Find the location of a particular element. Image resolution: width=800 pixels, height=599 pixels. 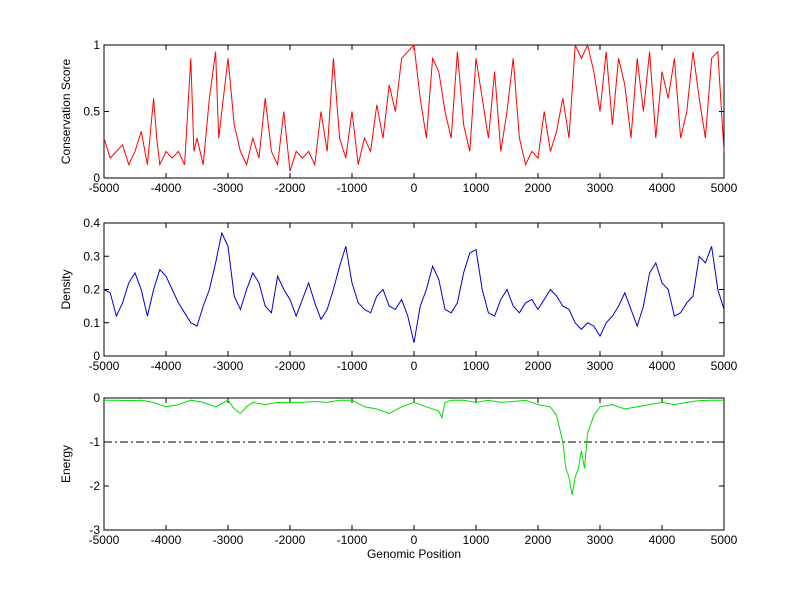

y-tick-label: -3 is located at coordinates (94, 530).